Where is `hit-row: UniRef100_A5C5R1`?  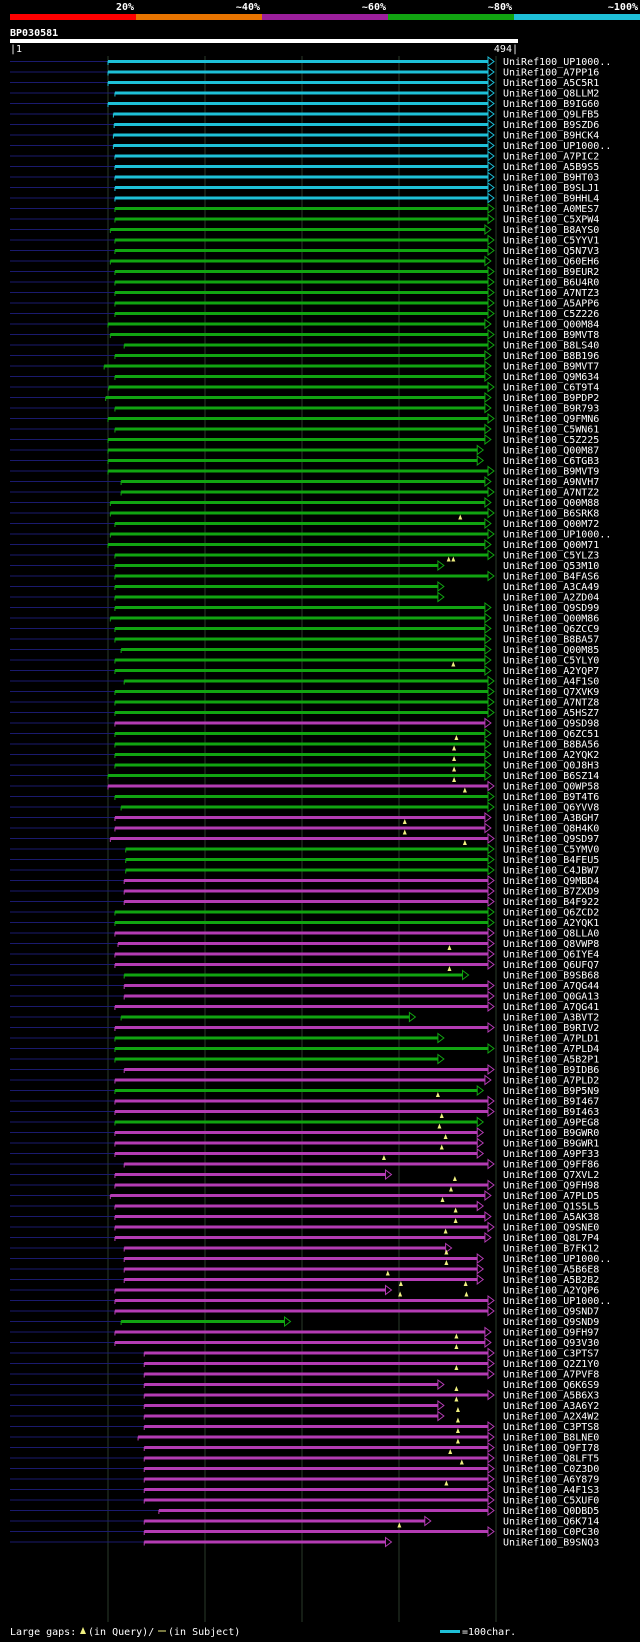
hit-row: UniRef100_A5C5R1 is located at coordinates (304, 83).